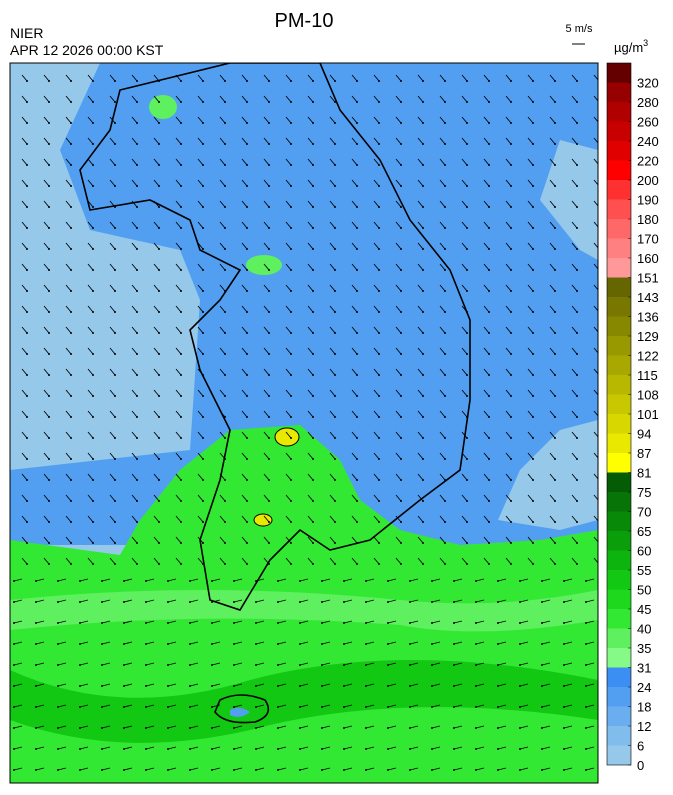 The image size is (673, 795). What do you see at coordinates (644, 726) in the screenshot?
I see `colorbar-label: 12` at bounding box center [644, 726].